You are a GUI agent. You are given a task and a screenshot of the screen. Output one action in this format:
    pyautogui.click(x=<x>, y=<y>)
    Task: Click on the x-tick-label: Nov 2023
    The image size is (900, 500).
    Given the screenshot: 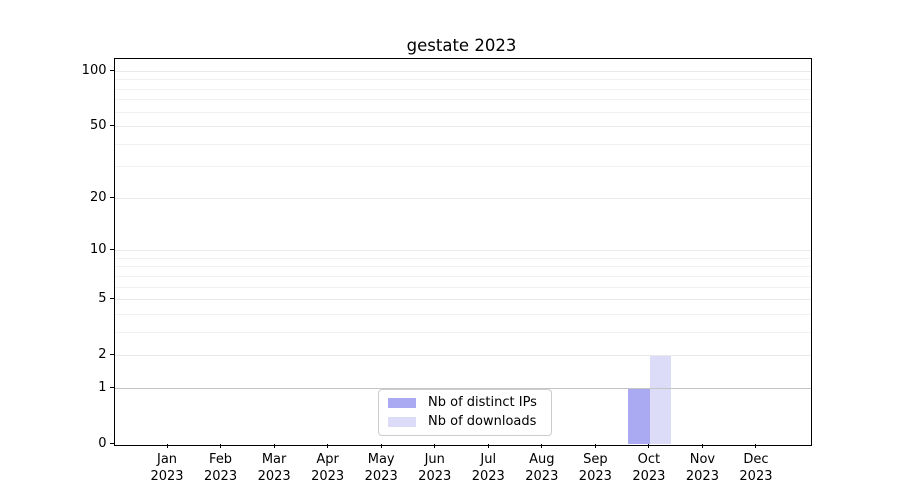 What is the action you would take?
    pyautogui.click(x=702, y=468)
    